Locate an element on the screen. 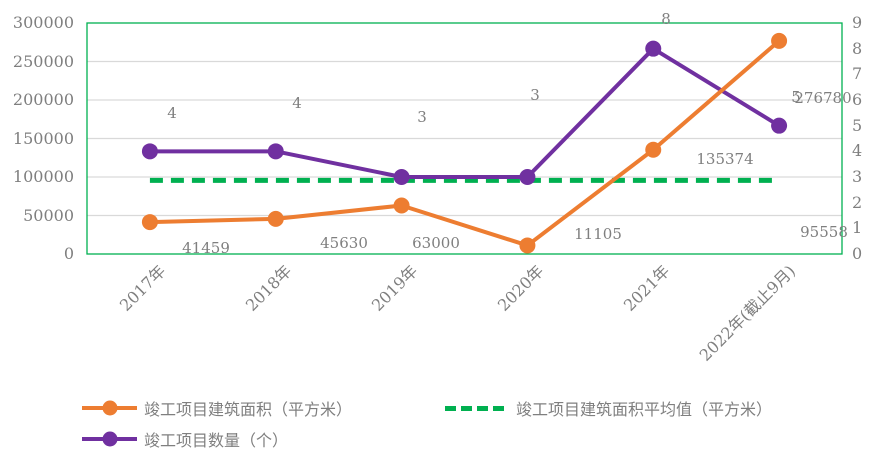  legend-label-average: 竣工项目建筑面积平均值（平方米） is located at coordinates (644, 409).